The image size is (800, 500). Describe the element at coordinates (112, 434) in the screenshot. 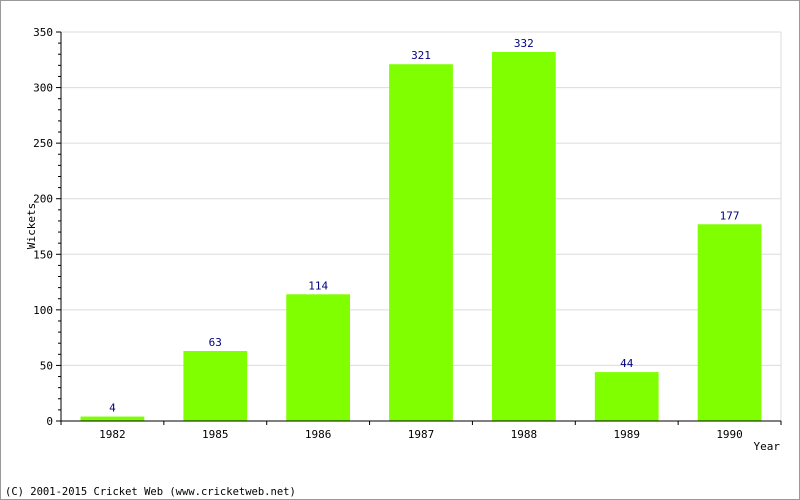

I see `x-tick-label: 1982` at that location.